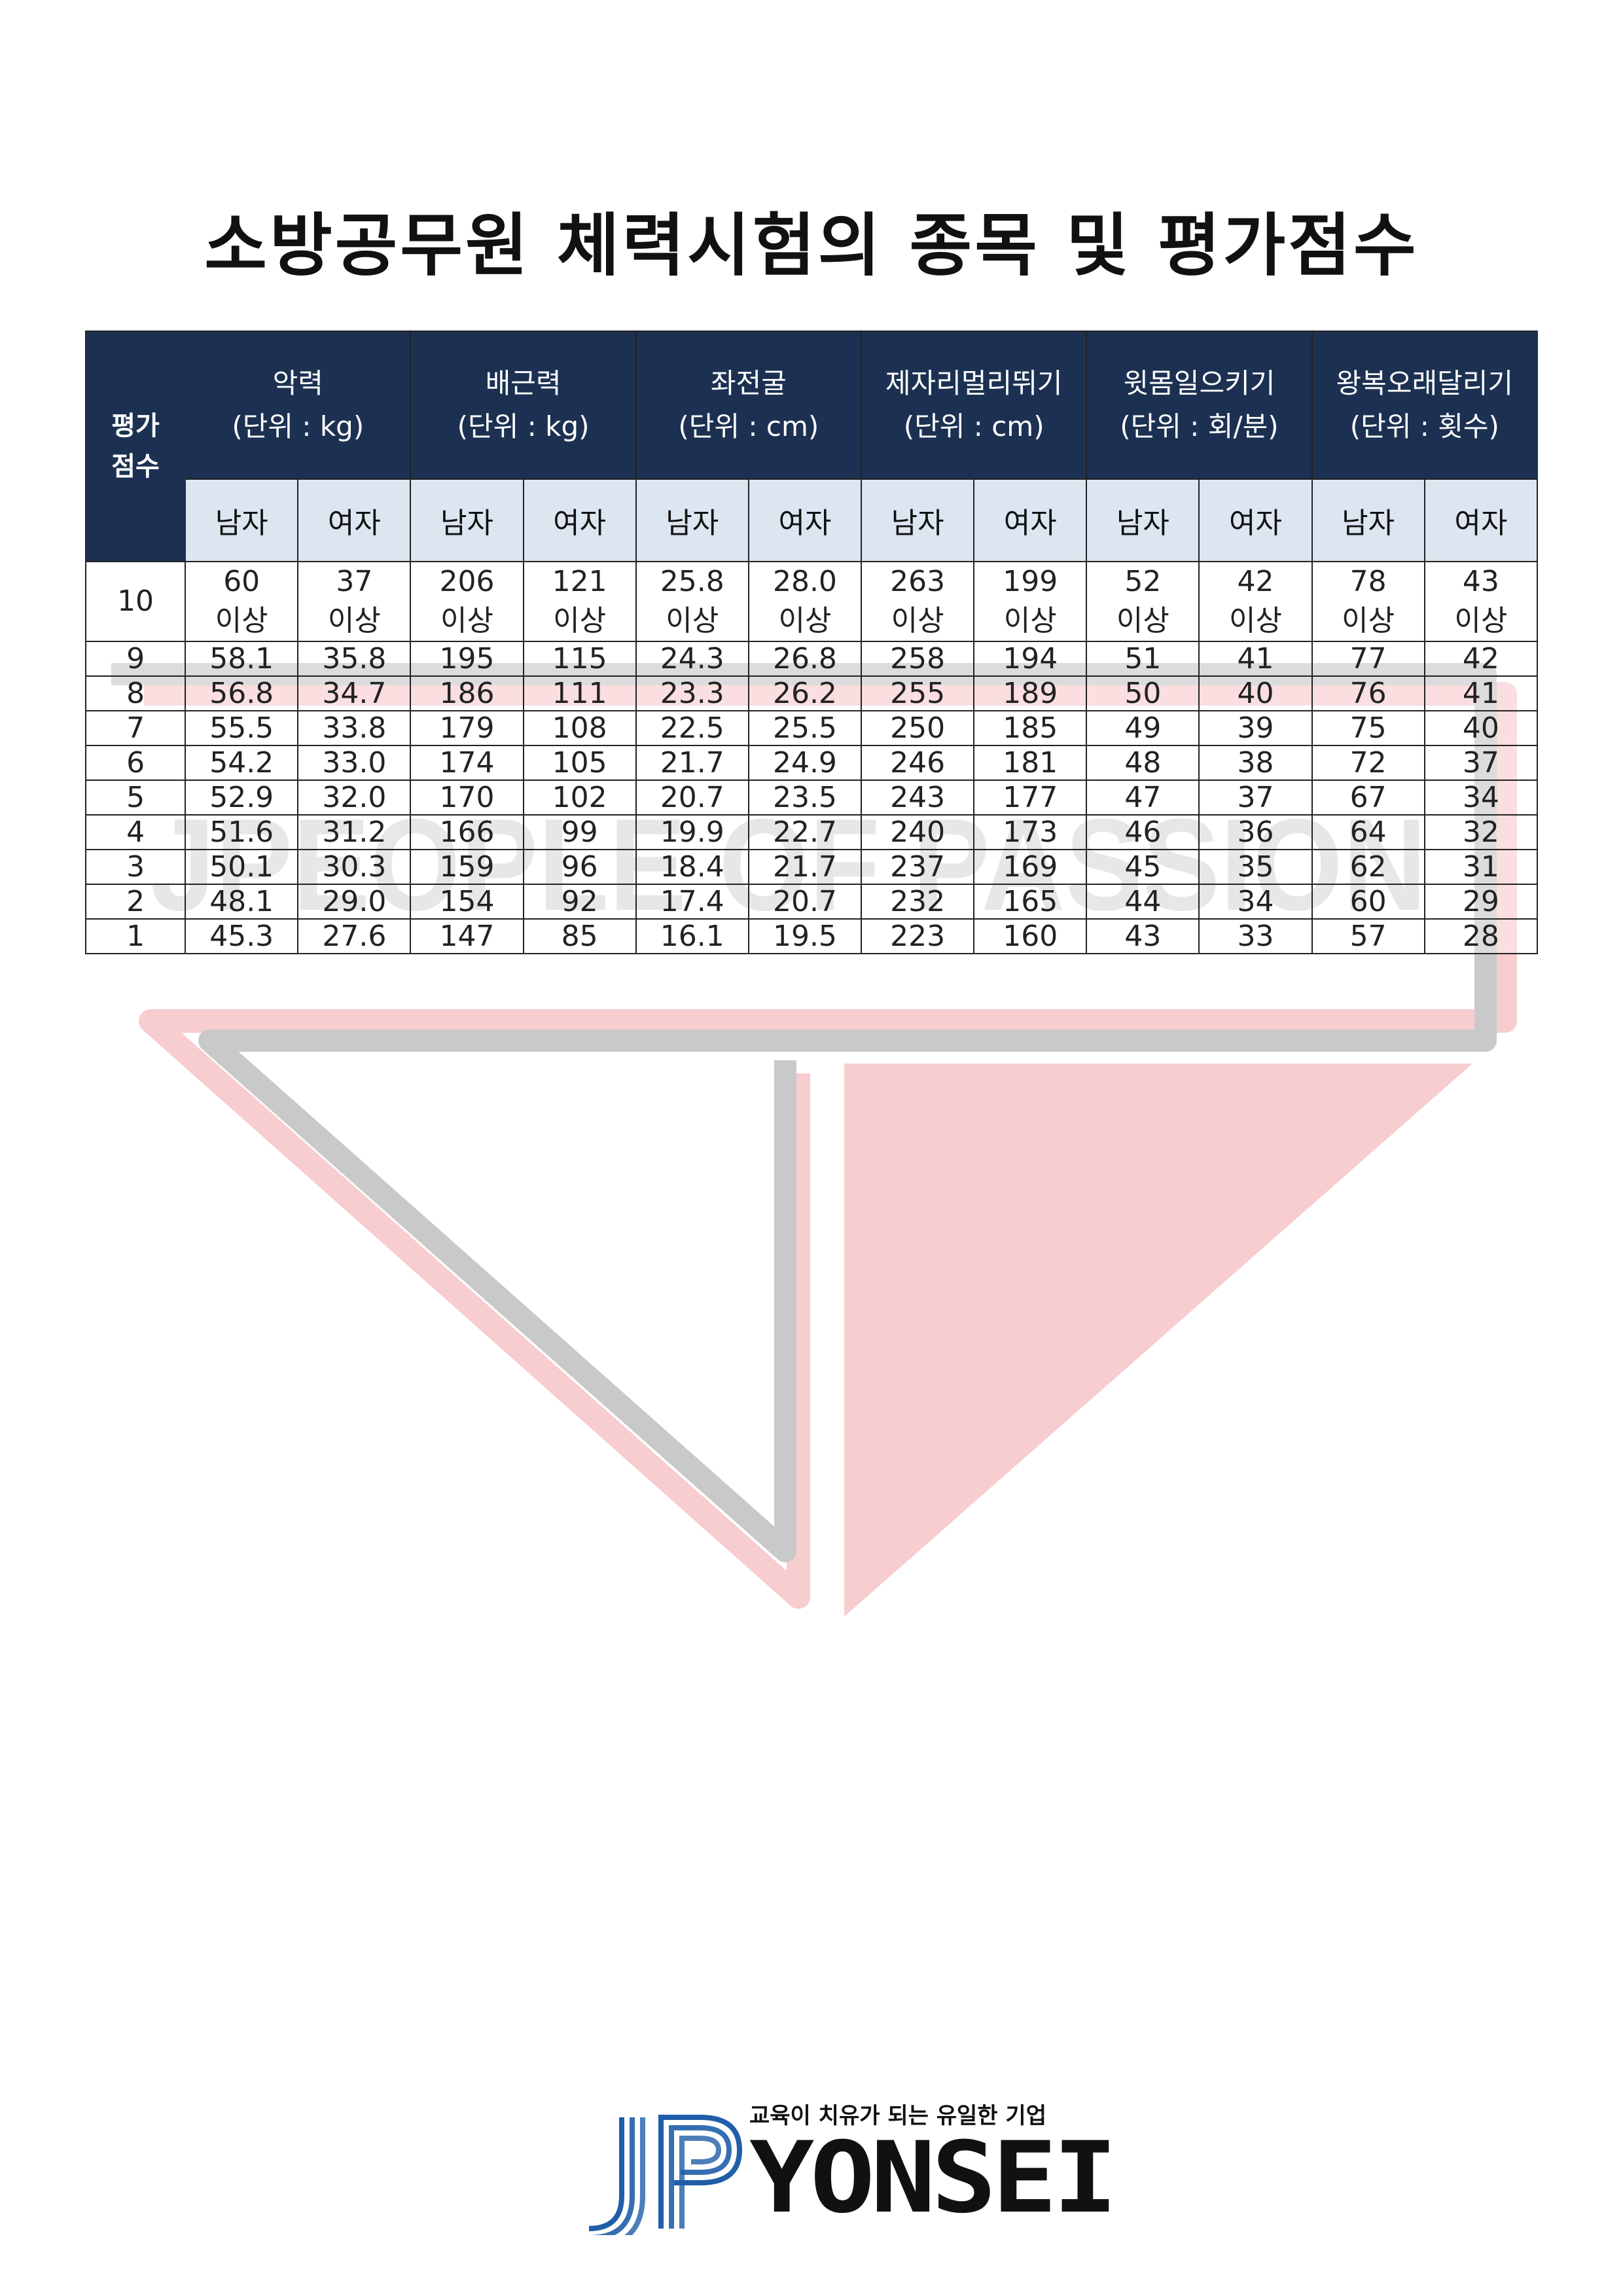  What do you see at coordinates (1368, 693) in the screenshot?
I see `value-cell: 76` at bounding box center [1368, 693].